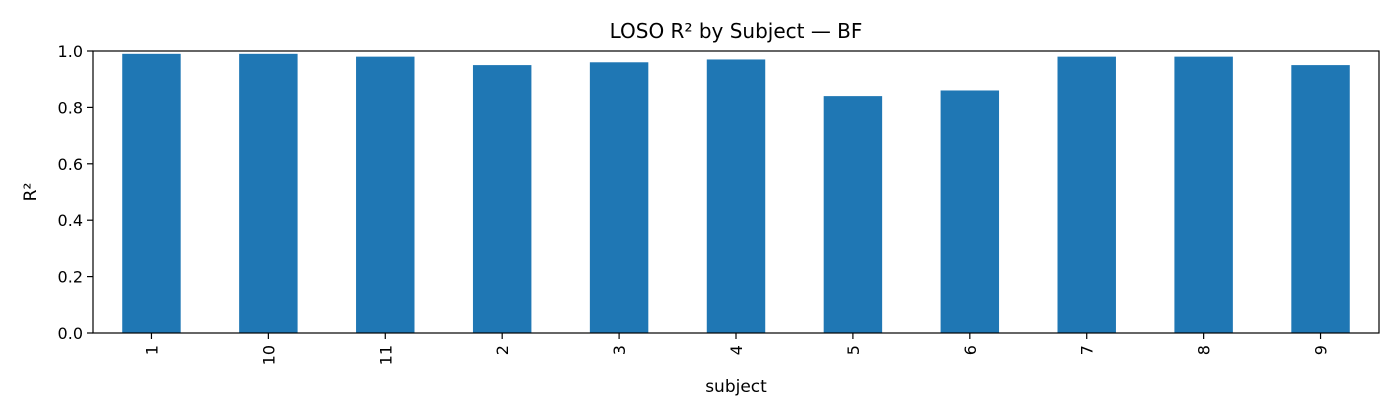 Image resolution: width=1400 pixels, height=420 pixels. What do you see at coordinates (736, 31) in the screenshot?
I see `chart-title: LOSO R² by Subject — BF` at bounding box center [736, 31].